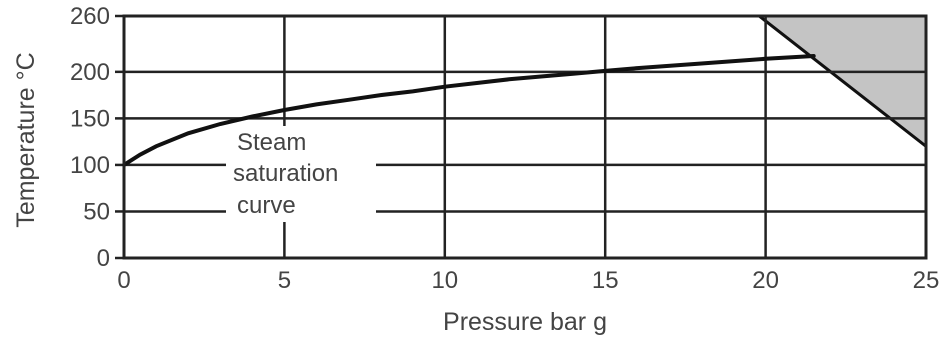 This screenshot has height=338, width=951. What do you see at coordinates (444, 280) in the screenshot?
I see `x-tick-label-10: 10` at bounding box center [444, 280].